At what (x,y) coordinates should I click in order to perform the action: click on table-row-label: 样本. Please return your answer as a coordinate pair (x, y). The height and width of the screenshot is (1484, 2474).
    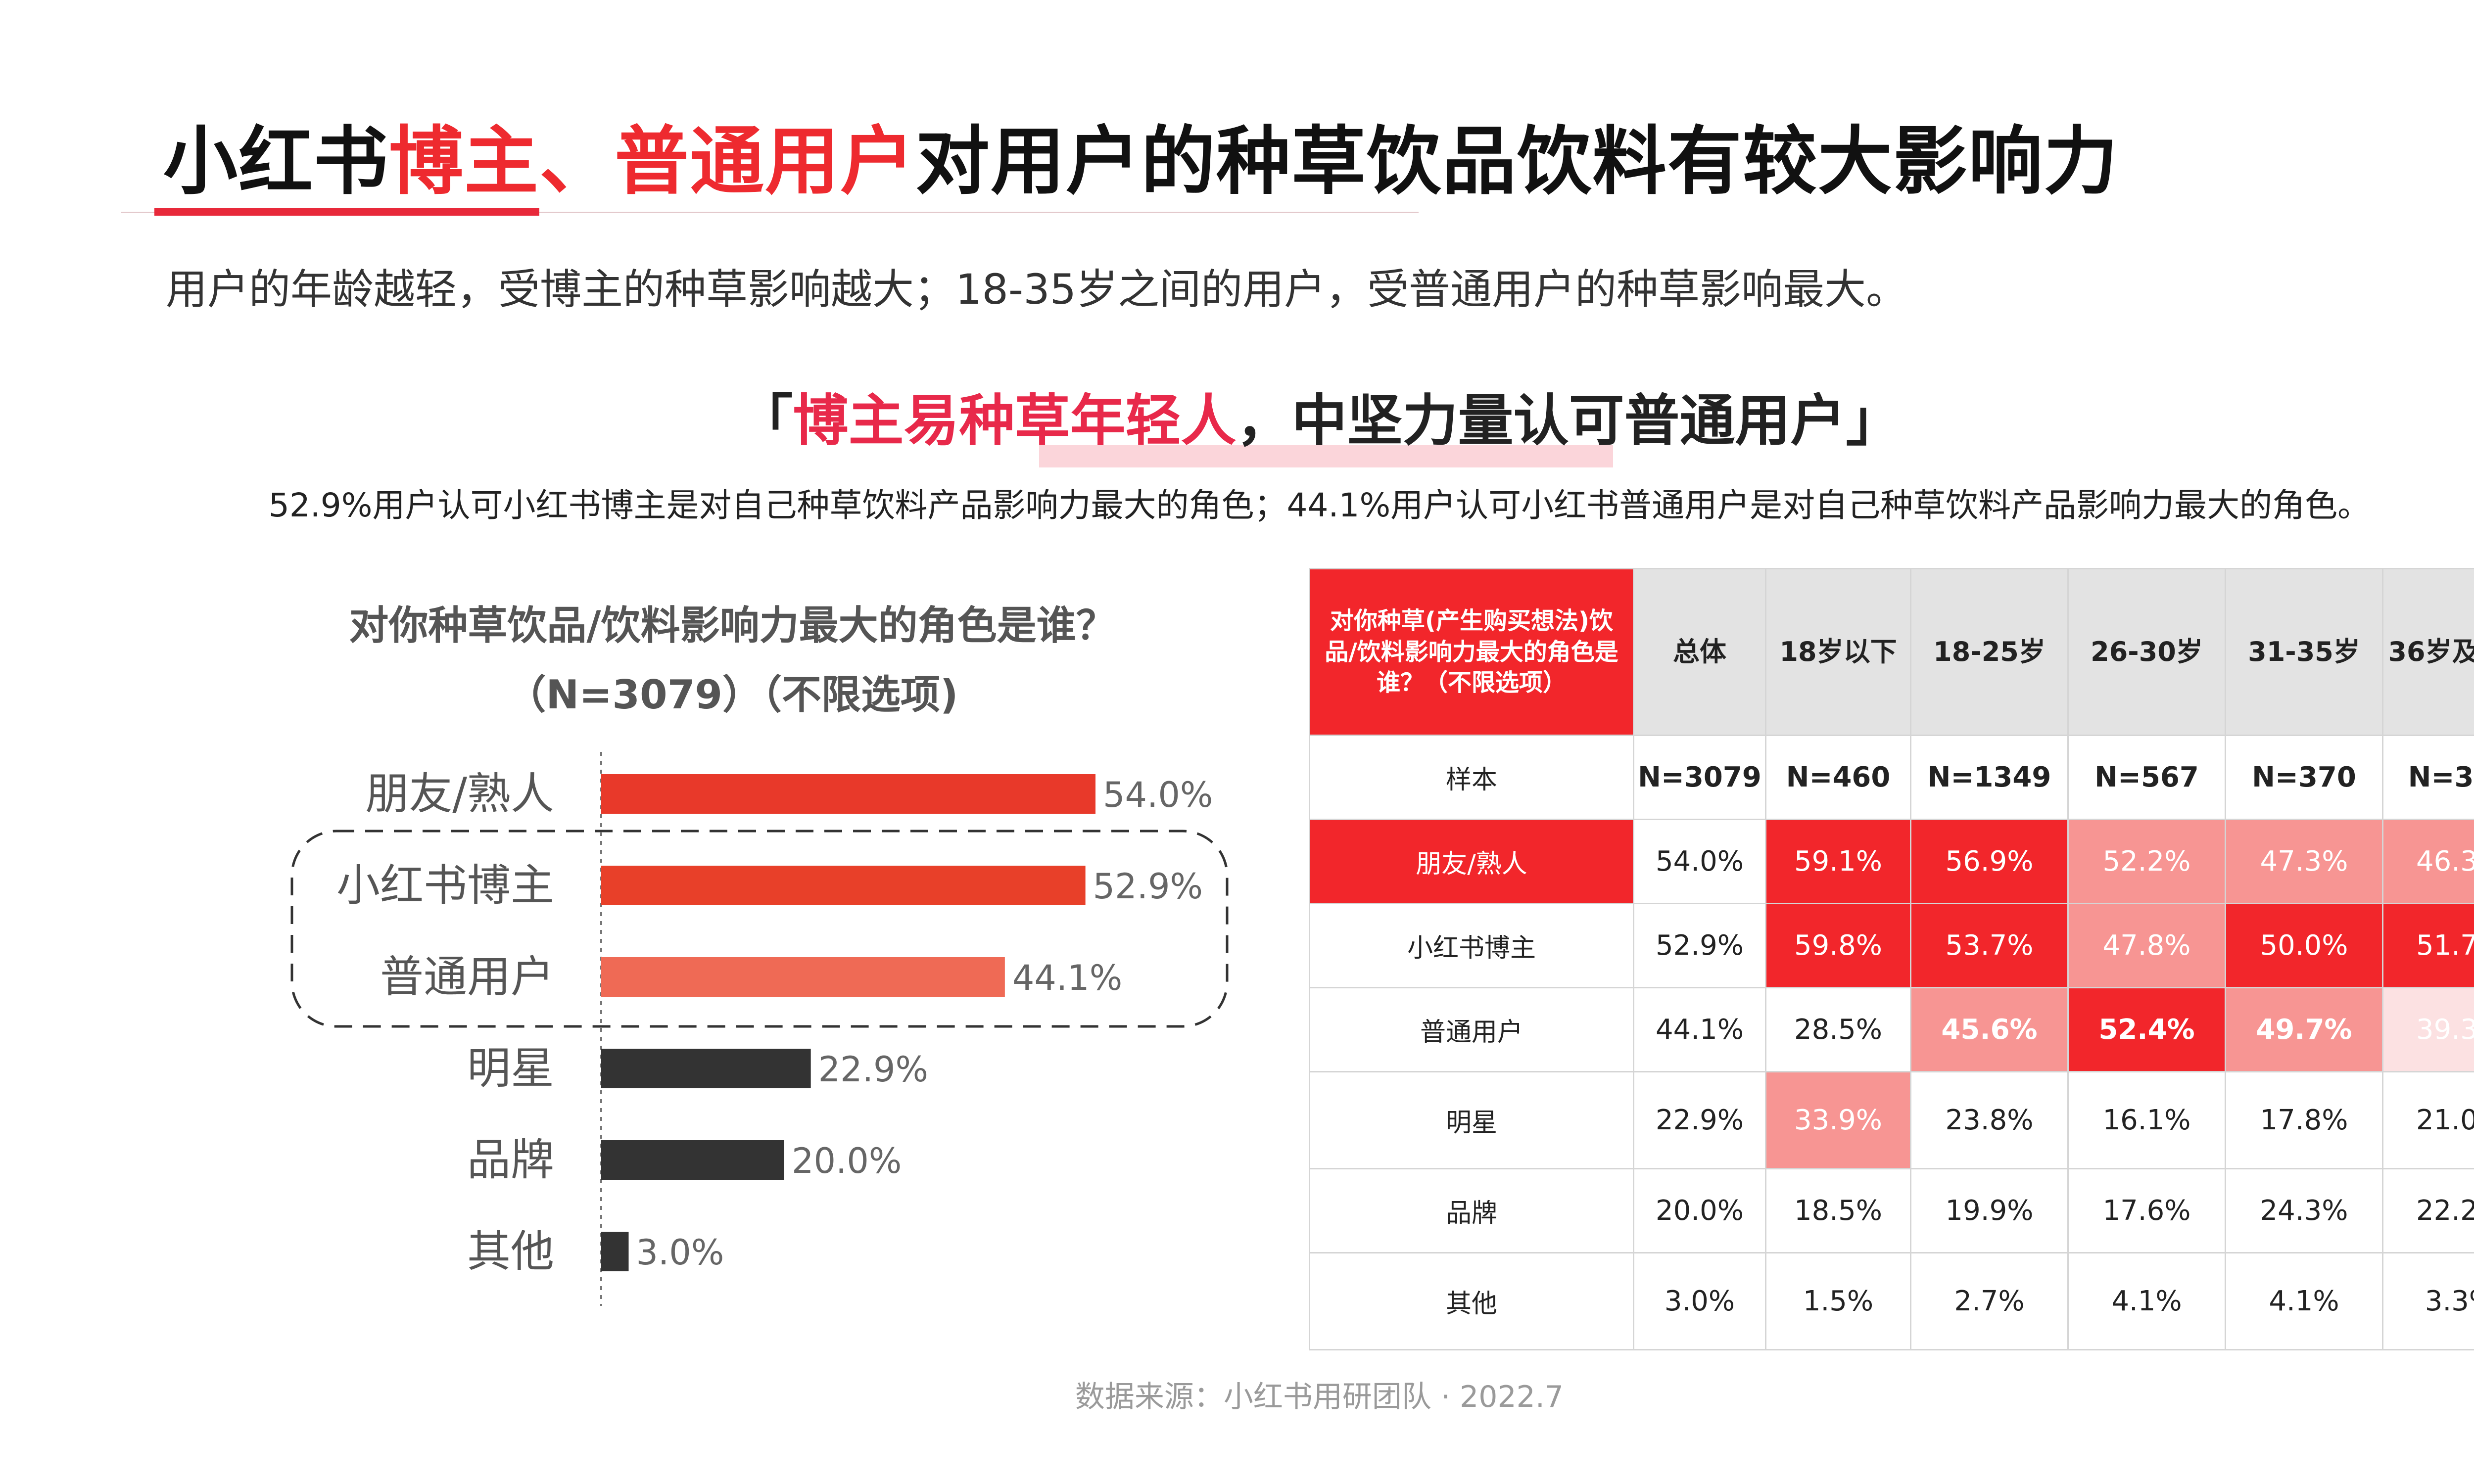
    Looking at the image, I should click on (1472, 777).